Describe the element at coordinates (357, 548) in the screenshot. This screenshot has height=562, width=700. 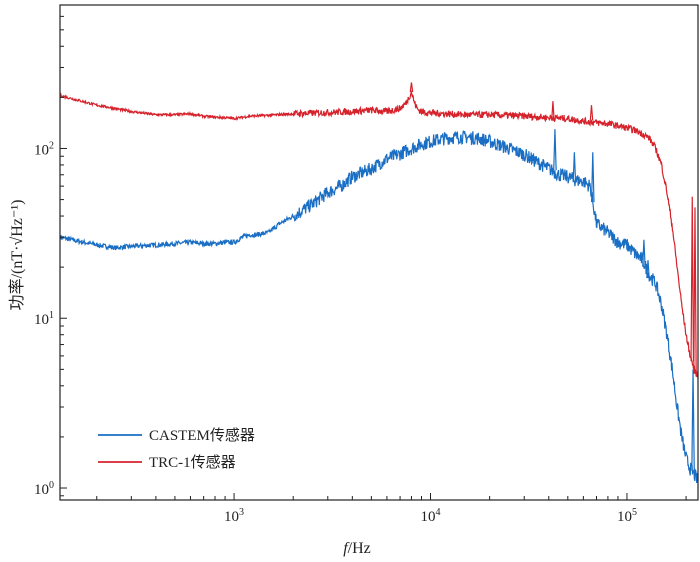
I see `x-axis-label: f/Hz` at that location.